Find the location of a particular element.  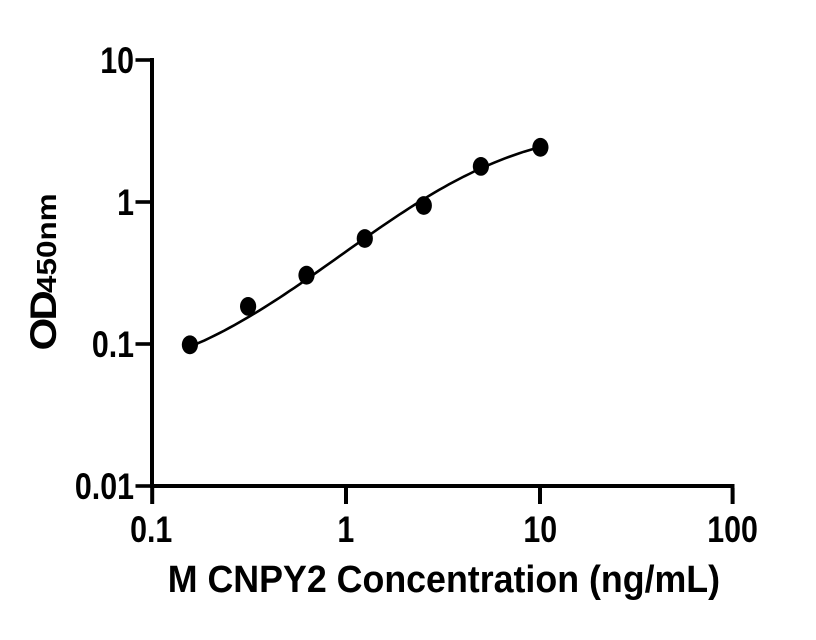

svg-text: 0.01 is located at coordinates (104, 487).